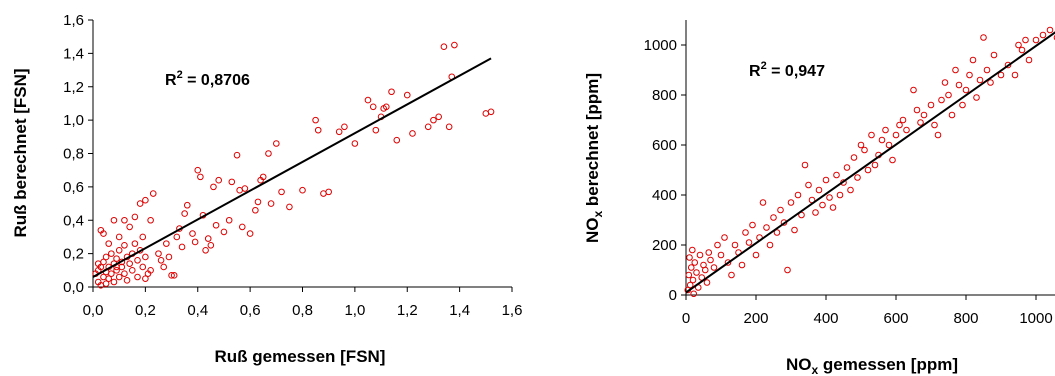 This screenshot has width=1055, height=376. Describe the element at coordinates (93, 310) in the screenshot. I see `soot-x-tick-label: 0,0` at that location.